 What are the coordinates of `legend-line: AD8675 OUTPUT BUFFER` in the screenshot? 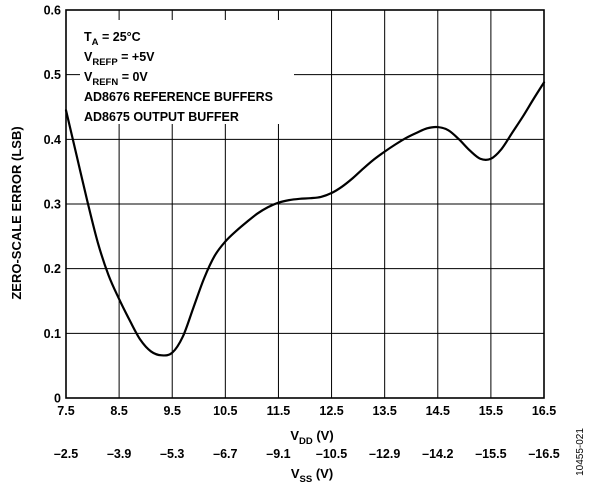 It's located at (161, 117).